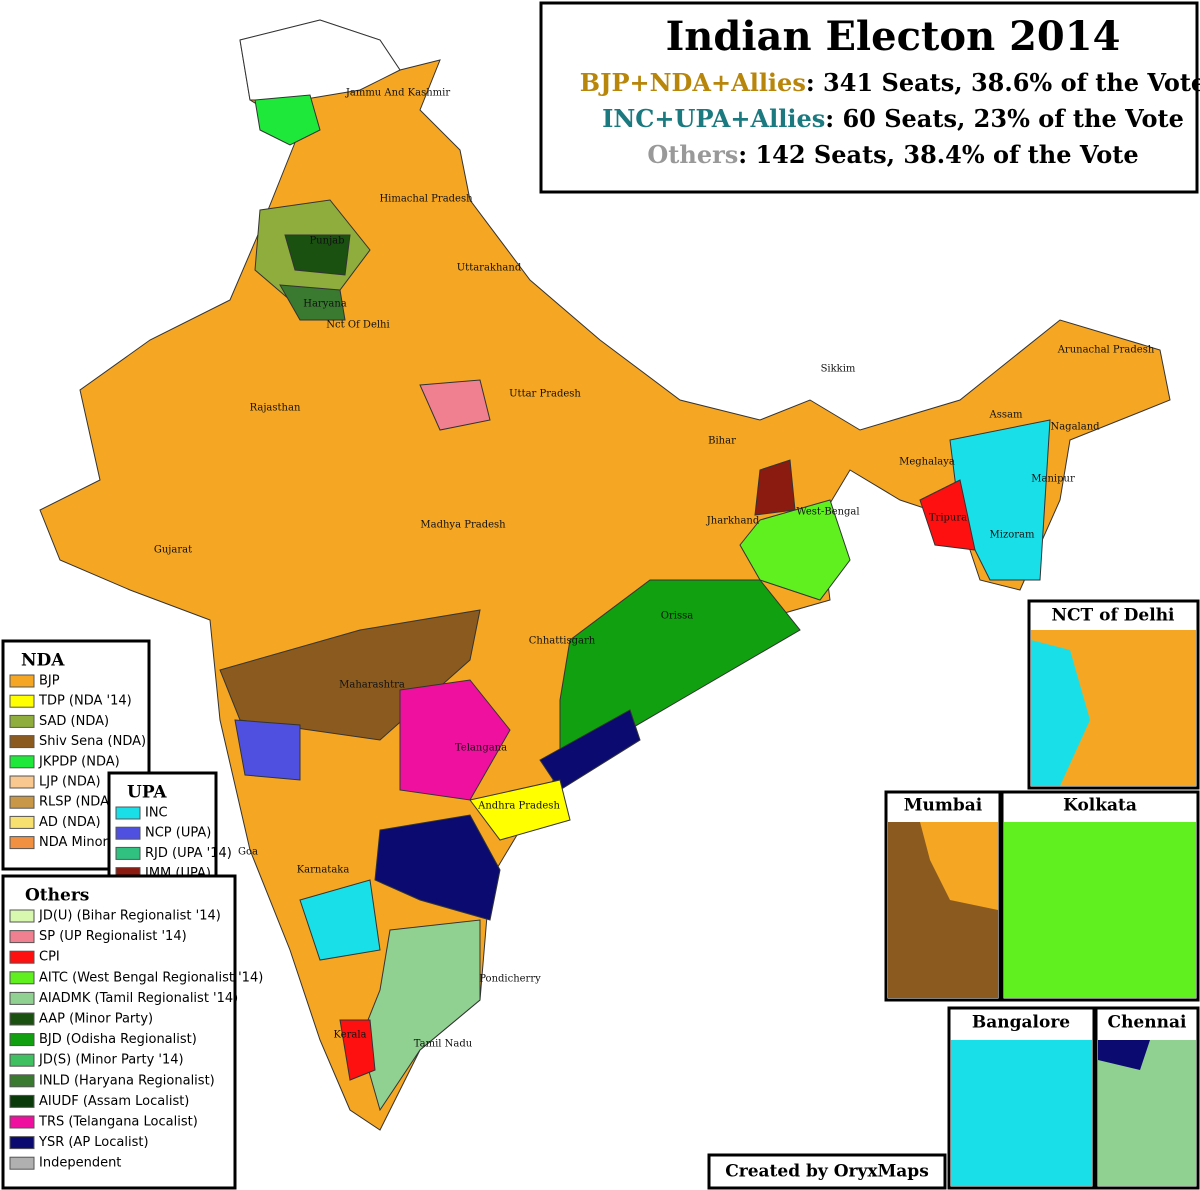  What do you see at coordinates (156, 813) in the screenshot?
I see `legend-label: INC` at bounding box center [156, 813].